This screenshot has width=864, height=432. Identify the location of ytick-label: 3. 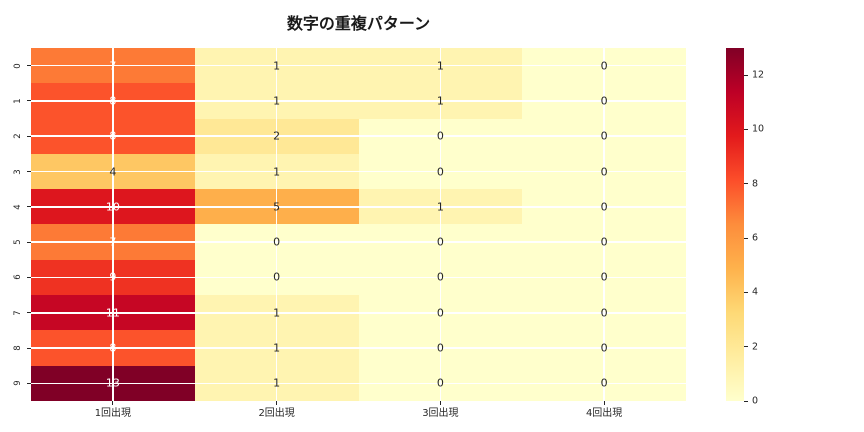
(17, 171).